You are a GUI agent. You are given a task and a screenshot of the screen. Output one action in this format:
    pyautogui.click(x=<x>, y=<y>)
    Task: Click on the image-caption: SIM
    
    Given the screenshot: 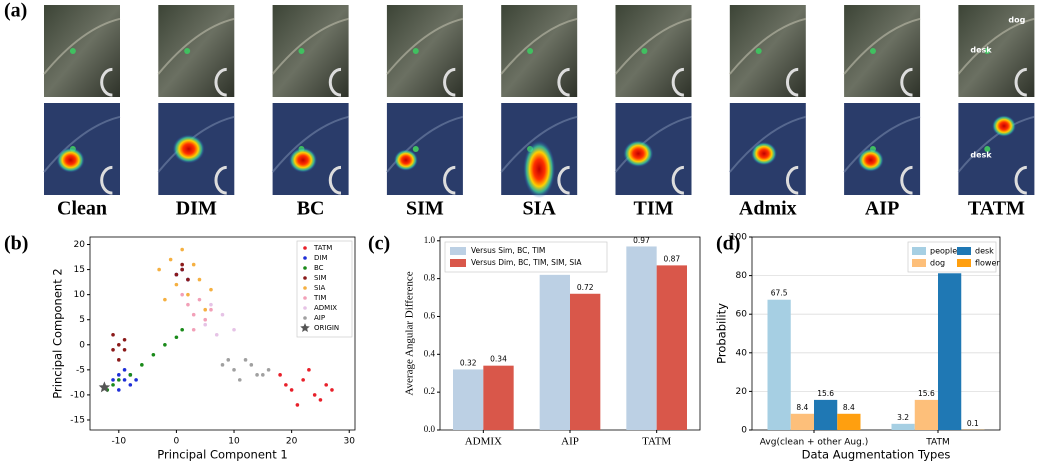 What is the action you would take?
    pyautogui.click(x=425, y=209)
    